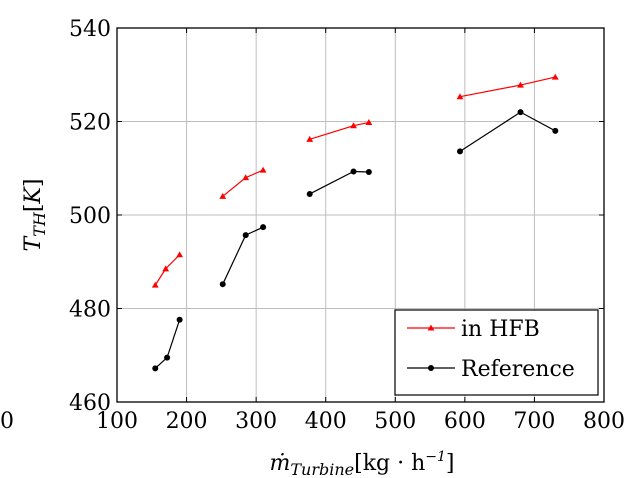  Describe the element at coordinates (500, 329) in the screenshot. I see `legend-label: in HFB` at that location.